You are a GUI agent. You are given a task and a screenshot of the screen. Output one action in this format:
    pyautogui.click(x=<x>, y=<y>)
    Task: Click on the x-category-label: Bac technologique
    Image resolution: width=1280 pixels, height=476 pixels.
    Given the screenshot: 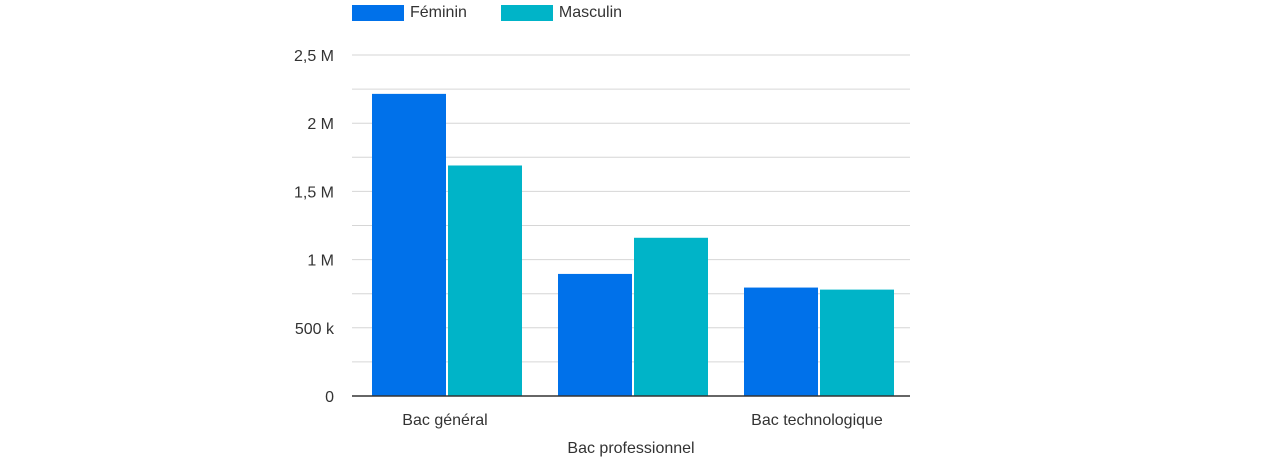 What is the action you would take?
    pyautogui.click(x=817, y=420)
    